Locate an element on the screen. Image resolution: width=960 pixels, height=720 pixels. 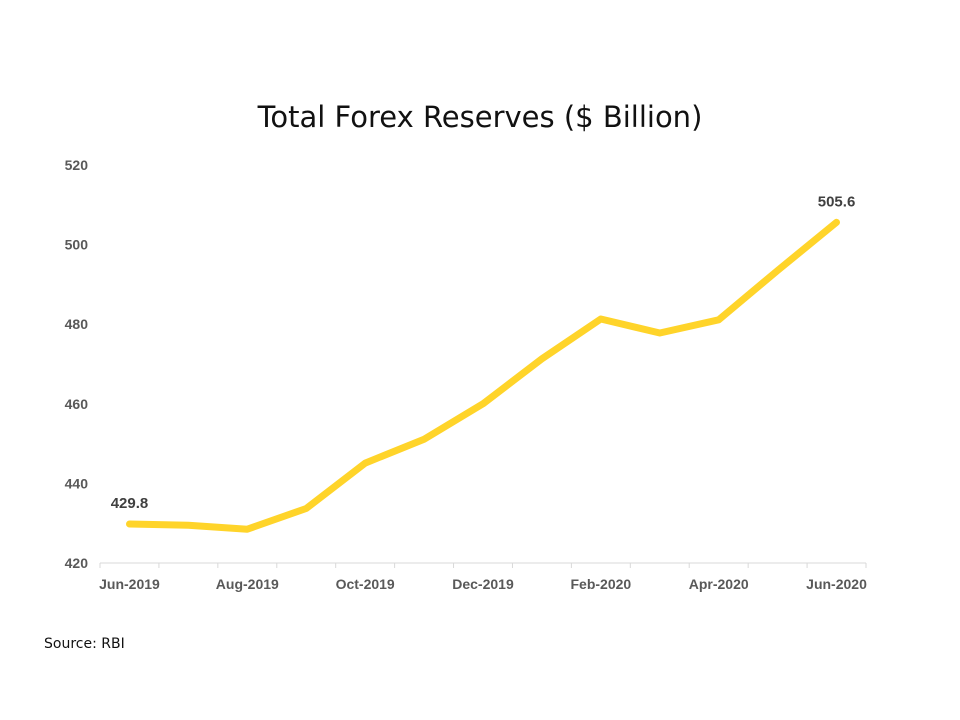
data-label: 429.8 is located at coordinates (130, 503).